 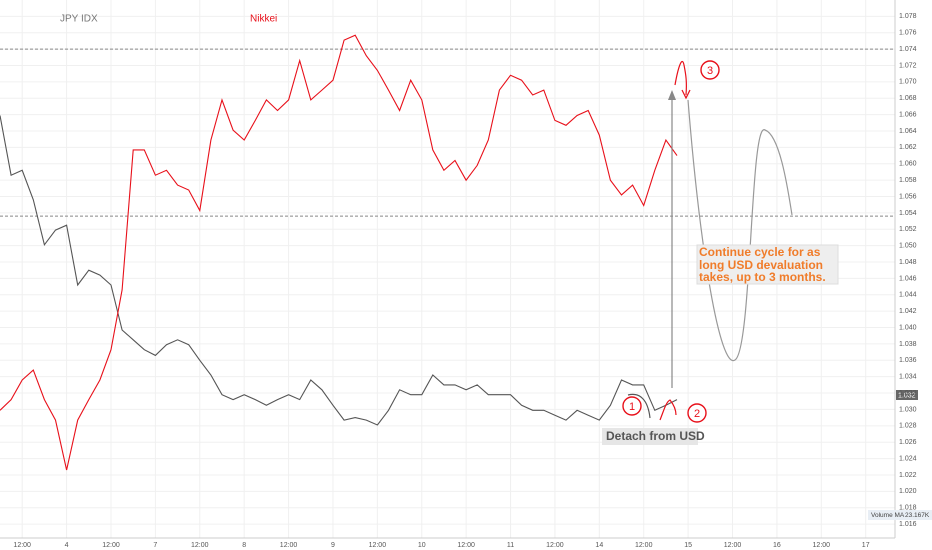 What do you see at coordinates (908, 229) in the screenshot?
I see `y-tick-label: 1.052` at bounding box center [908, 229].